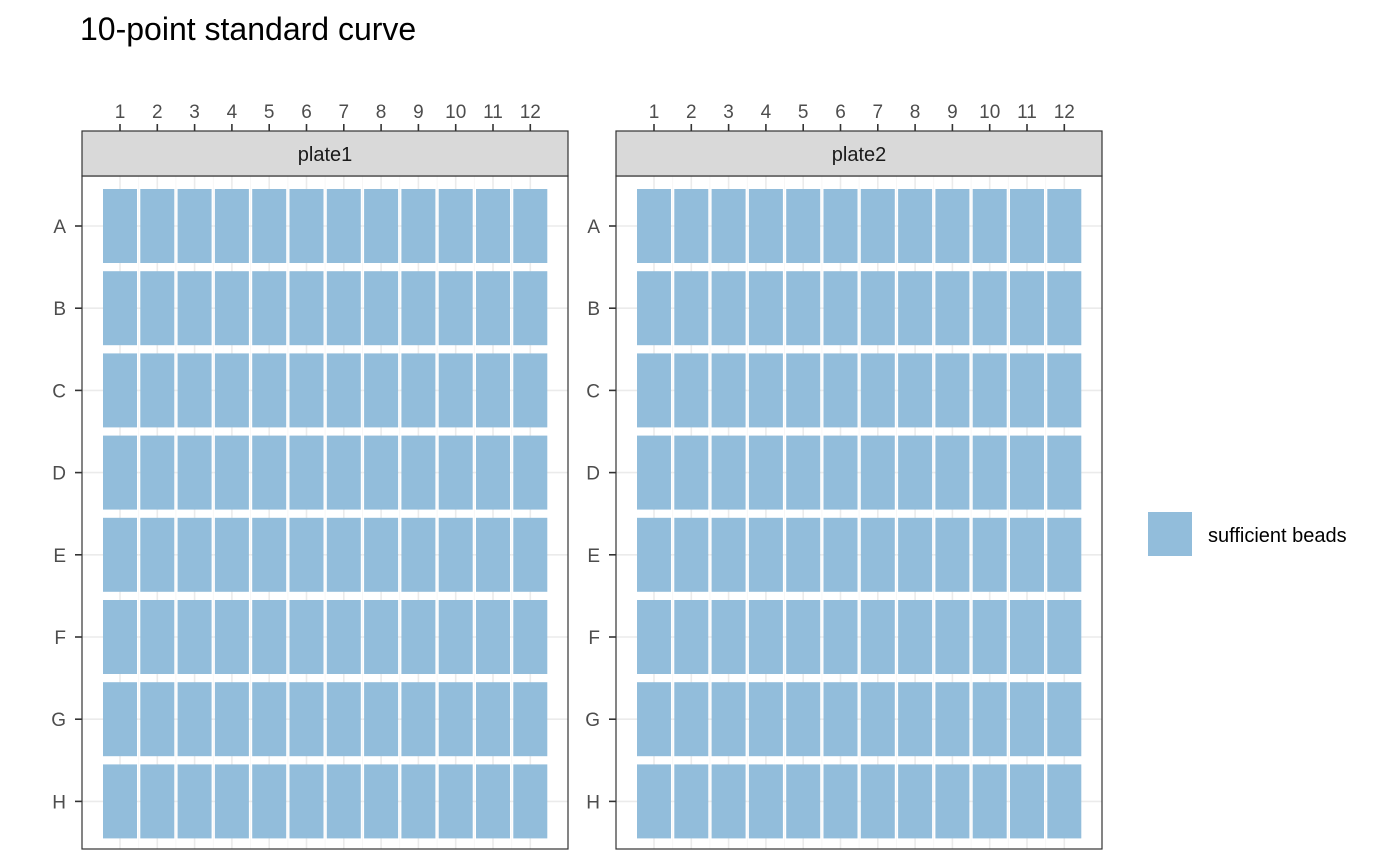 Image resolution: width=1400 pixels, height=865 pixels. Describe the element at coordinates (915, 554) in the screenshot. I see `well-tile-E8` at that location.